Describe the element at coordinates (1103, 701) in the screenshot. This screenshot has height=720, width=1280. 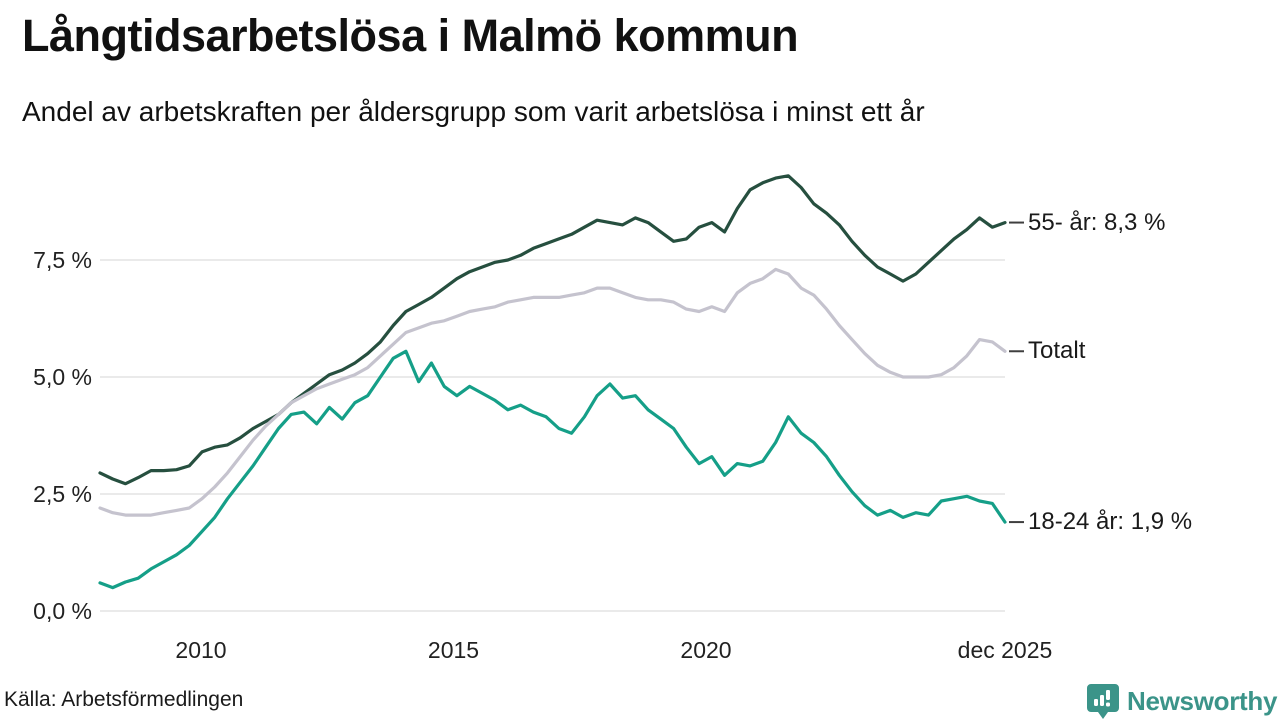
I see `newsworthy-icon` at that location.